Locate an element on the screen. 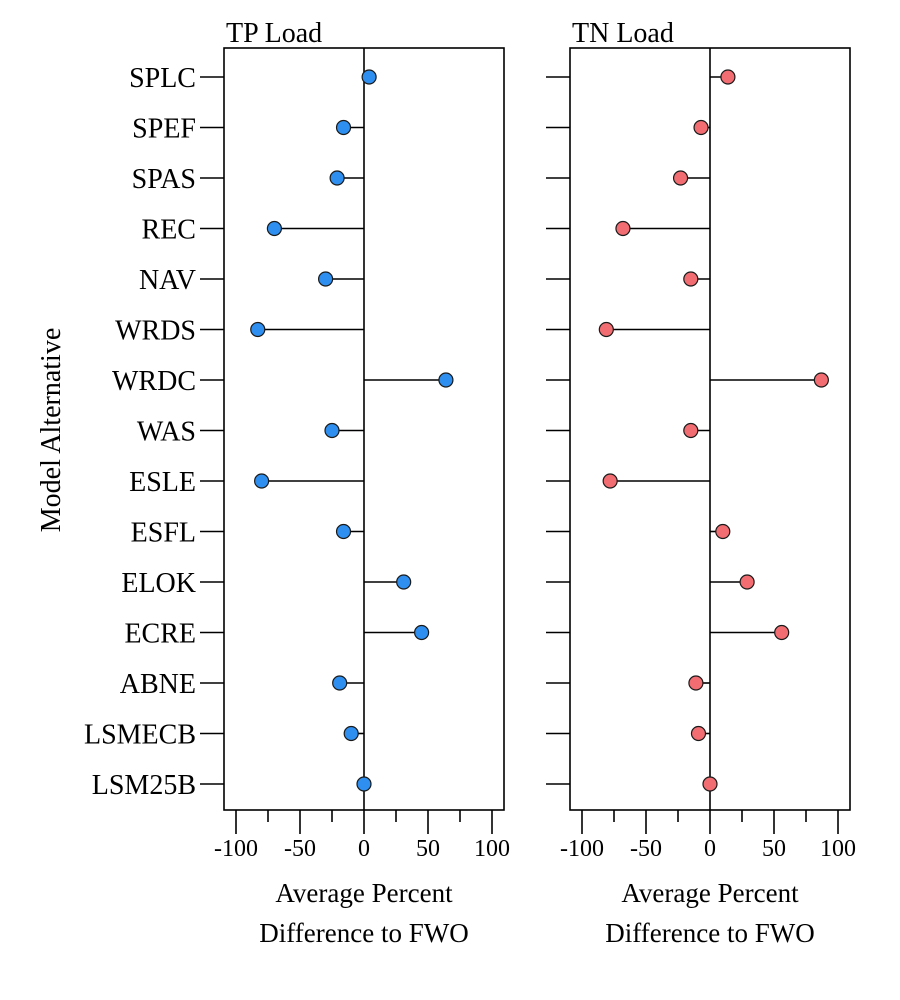  y-axis-title: Model Alternative is located at coordinates (51, 430).